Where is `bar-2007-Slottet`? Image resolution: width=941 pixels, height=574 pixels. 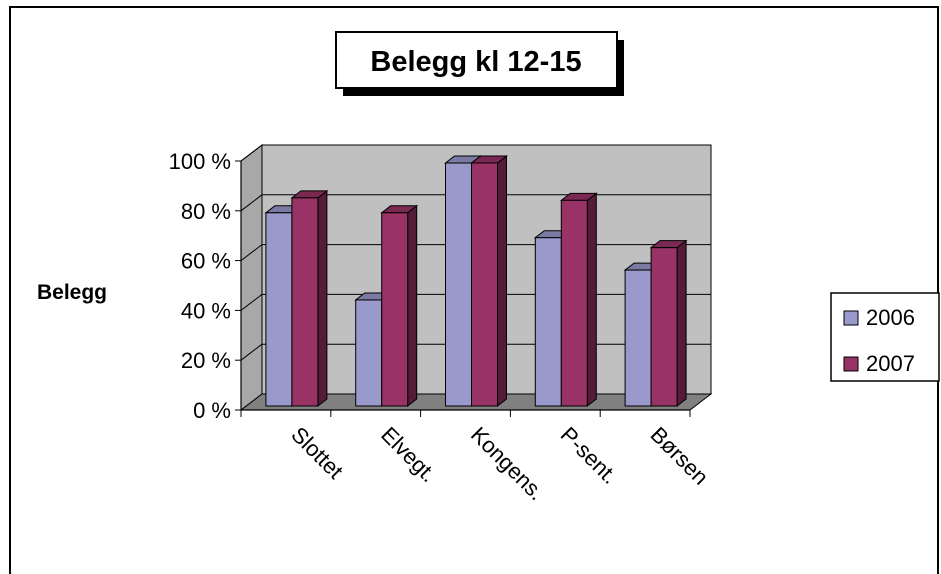
bar-2007-Slottet is located at coordinates (309, 298).